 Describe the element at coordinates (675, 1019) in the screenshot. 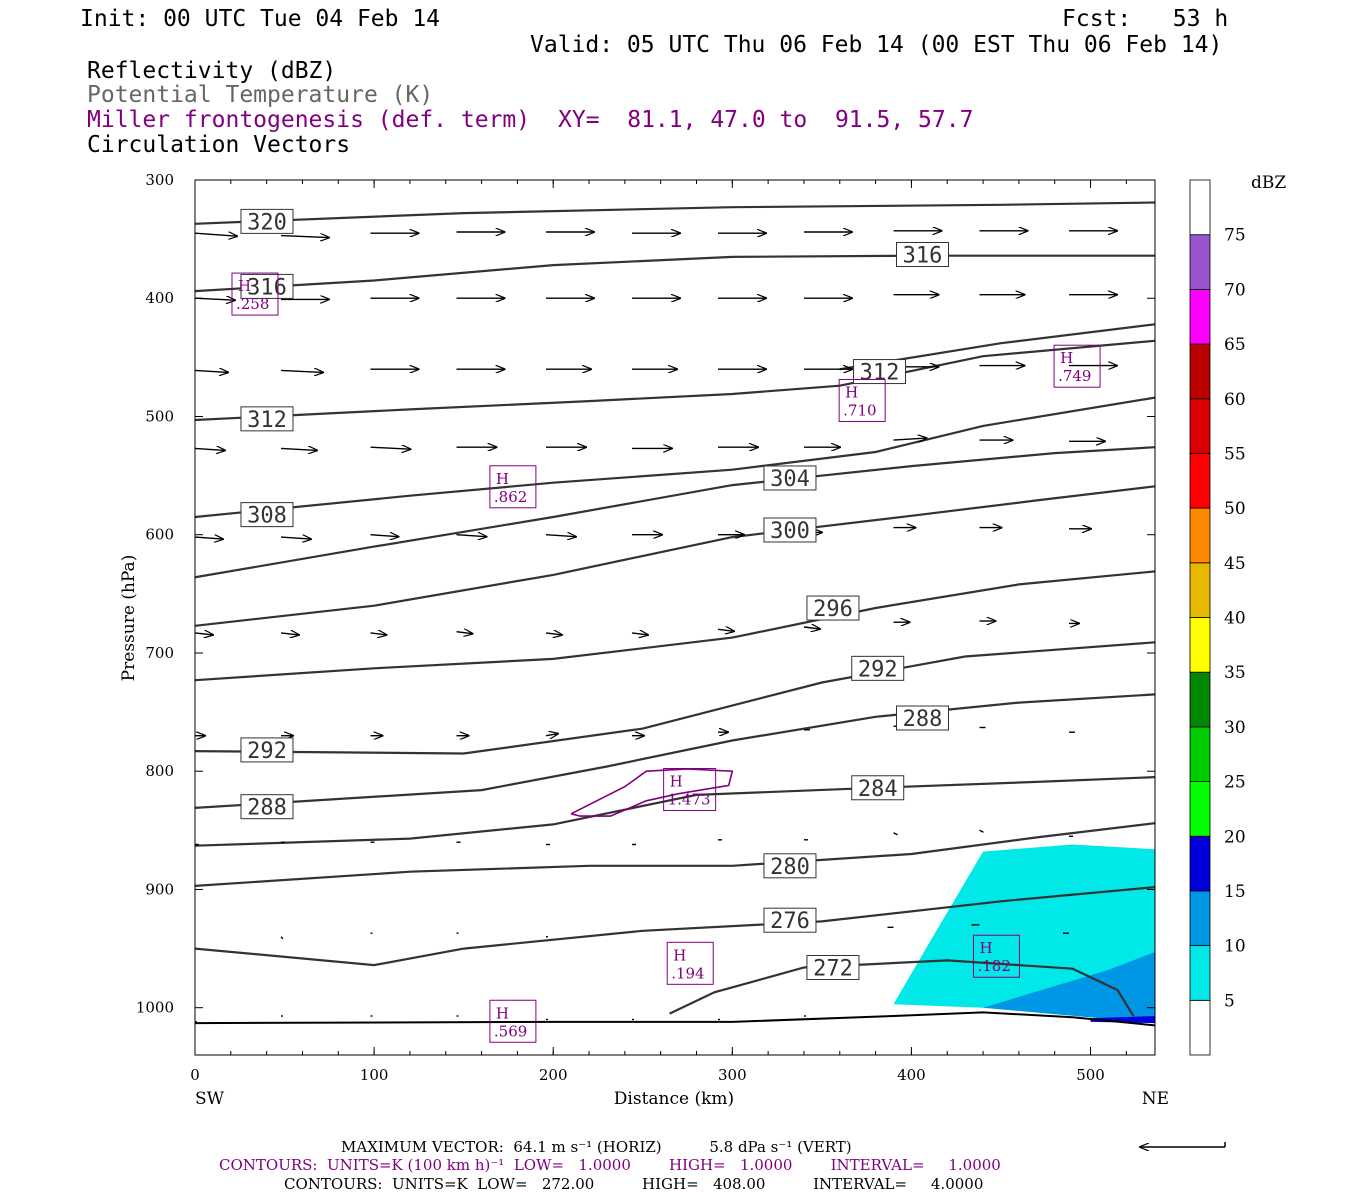

I see `terrain-line` at that location.